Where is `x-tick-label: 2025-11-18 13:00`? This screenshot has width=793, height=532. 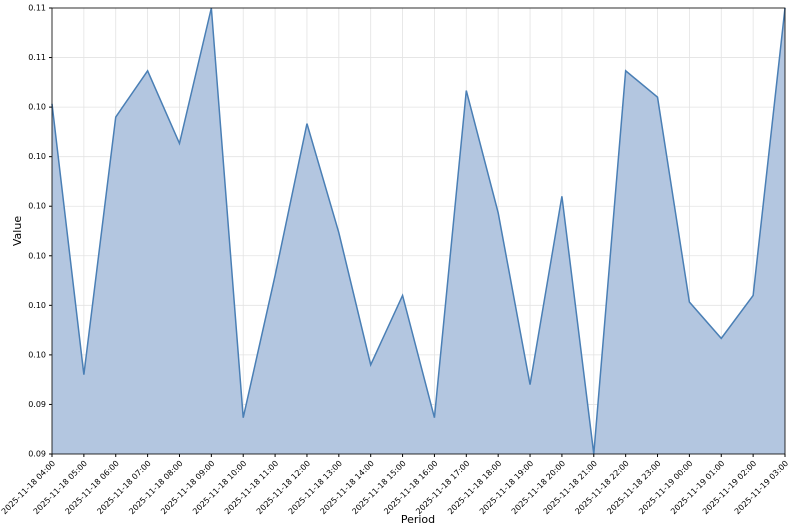 x-tick-label: 2025-11-18 13:00 is located at coordinates (315, 487).